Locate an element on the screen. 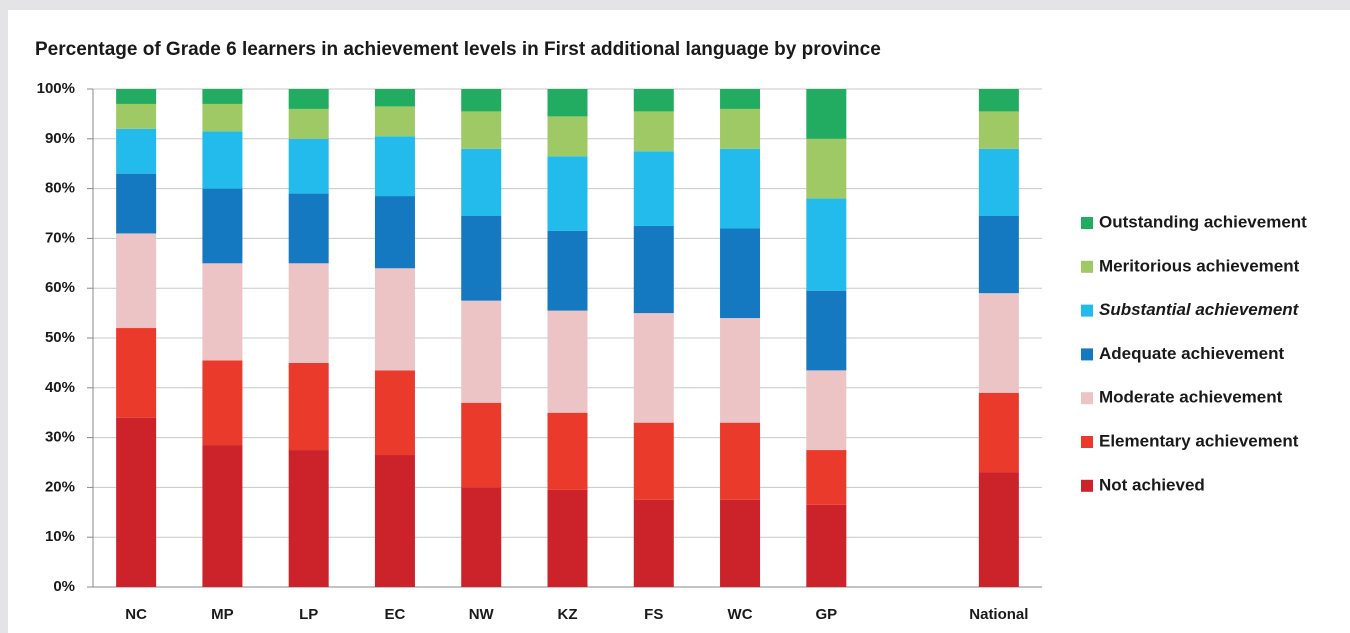 The image size is (1350, 633). y-tick-label: 10% is located at coordinates (60, 536).